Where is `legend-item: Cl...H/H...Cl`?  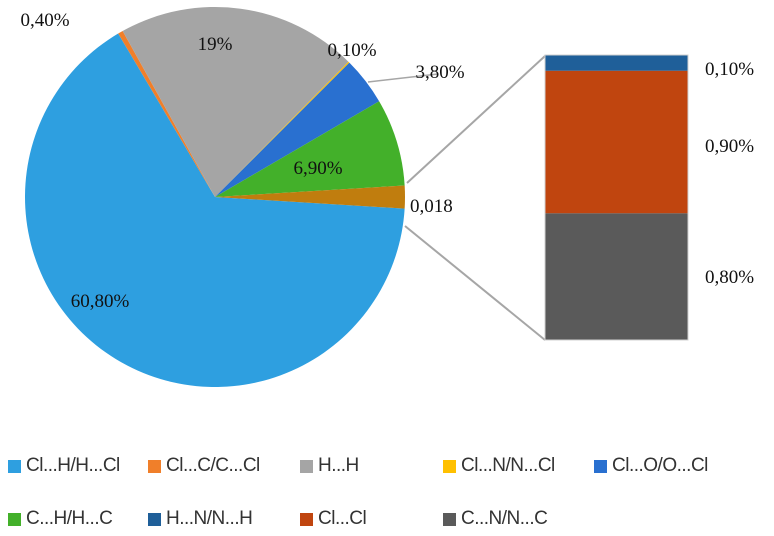
legend-item: Cl...H/H...Cl is located at coordinates (64, 466).